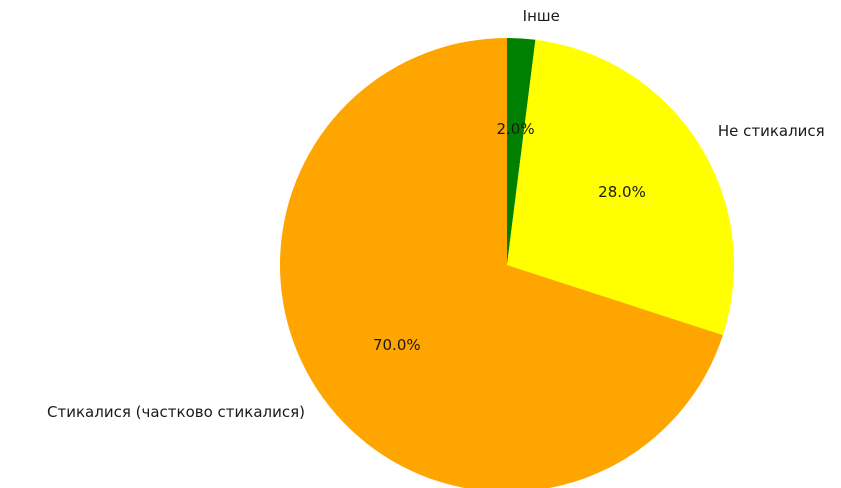 The image size is (841, 488). Describe the element at coordinates (515, 129) in the screenshot. I see `pie-pct-label-1: 2.0%` at that location.